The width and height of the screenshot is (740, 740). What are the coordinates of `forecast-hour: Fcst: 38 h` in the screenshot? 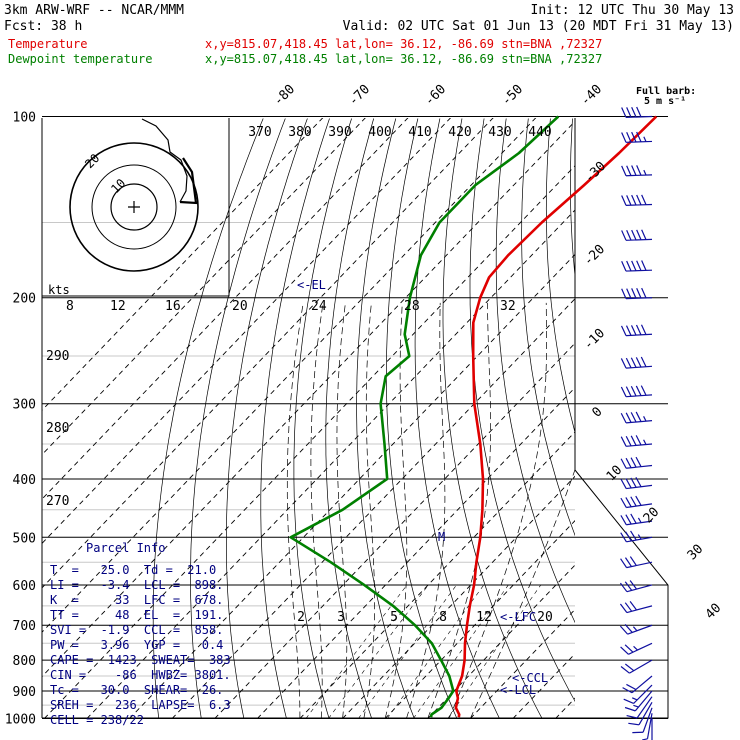 It's located at (43, 26).